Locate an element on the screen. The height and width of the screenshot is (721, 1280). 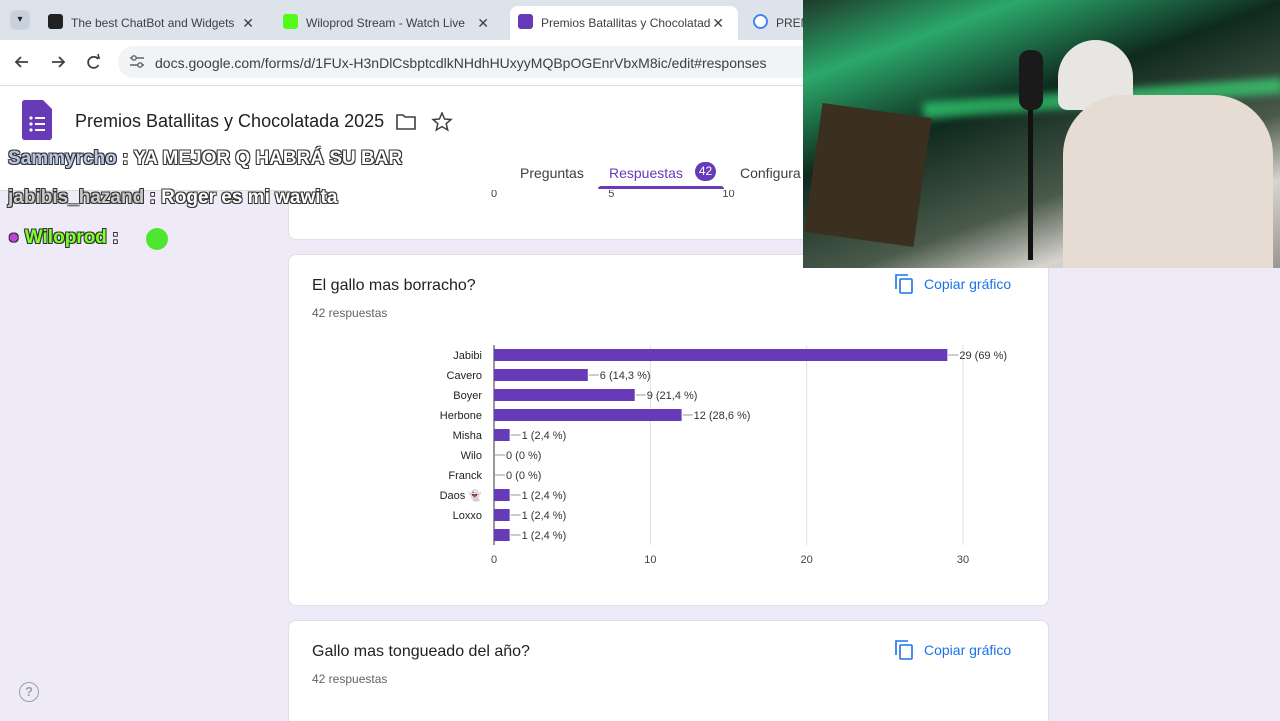
y-tick-label: Misha is located at coordinates (468, 436).